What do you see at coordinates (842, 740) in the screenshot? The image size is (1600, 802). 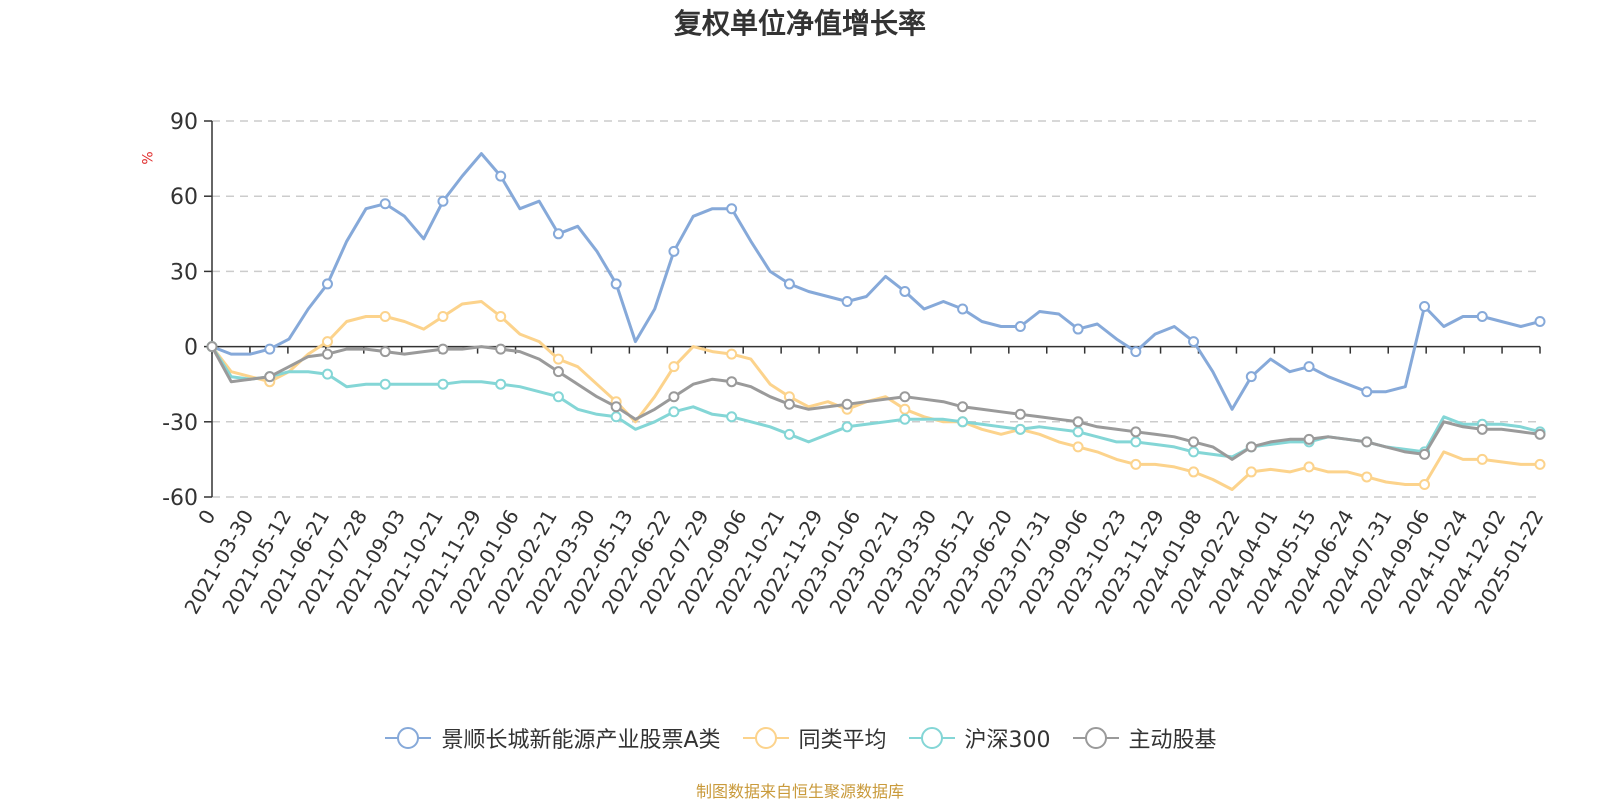 I see `legend-label-peer-average: 同类平均` at bounding box center [842, 740].